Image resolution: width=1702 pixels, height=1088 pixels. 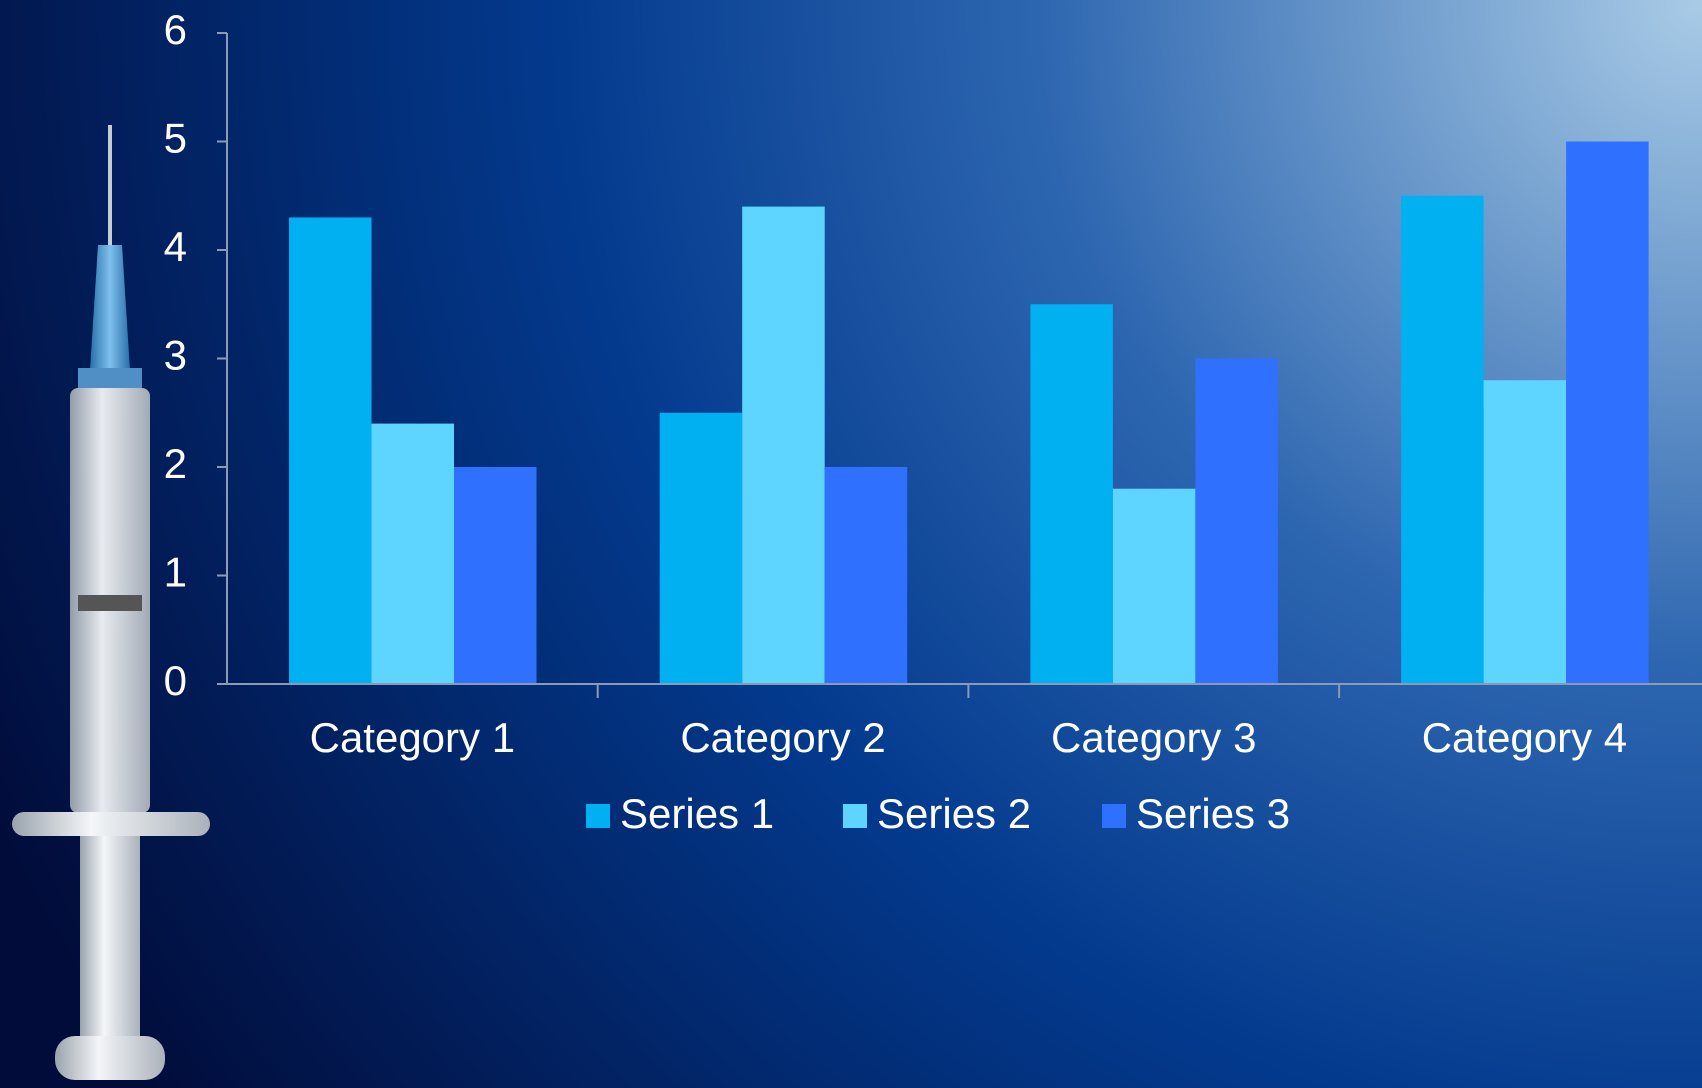 I want to click on y-tick-label: 3, so click(x=175, y=355).